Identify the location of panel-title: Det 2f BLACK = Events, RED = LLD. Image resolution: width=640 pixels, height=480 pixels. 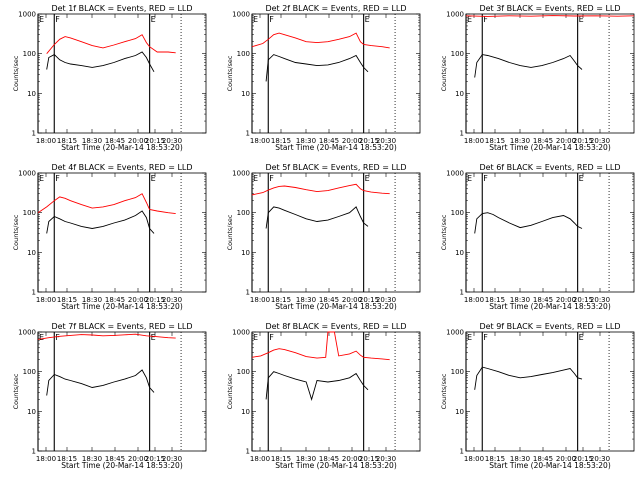
(335, 8).